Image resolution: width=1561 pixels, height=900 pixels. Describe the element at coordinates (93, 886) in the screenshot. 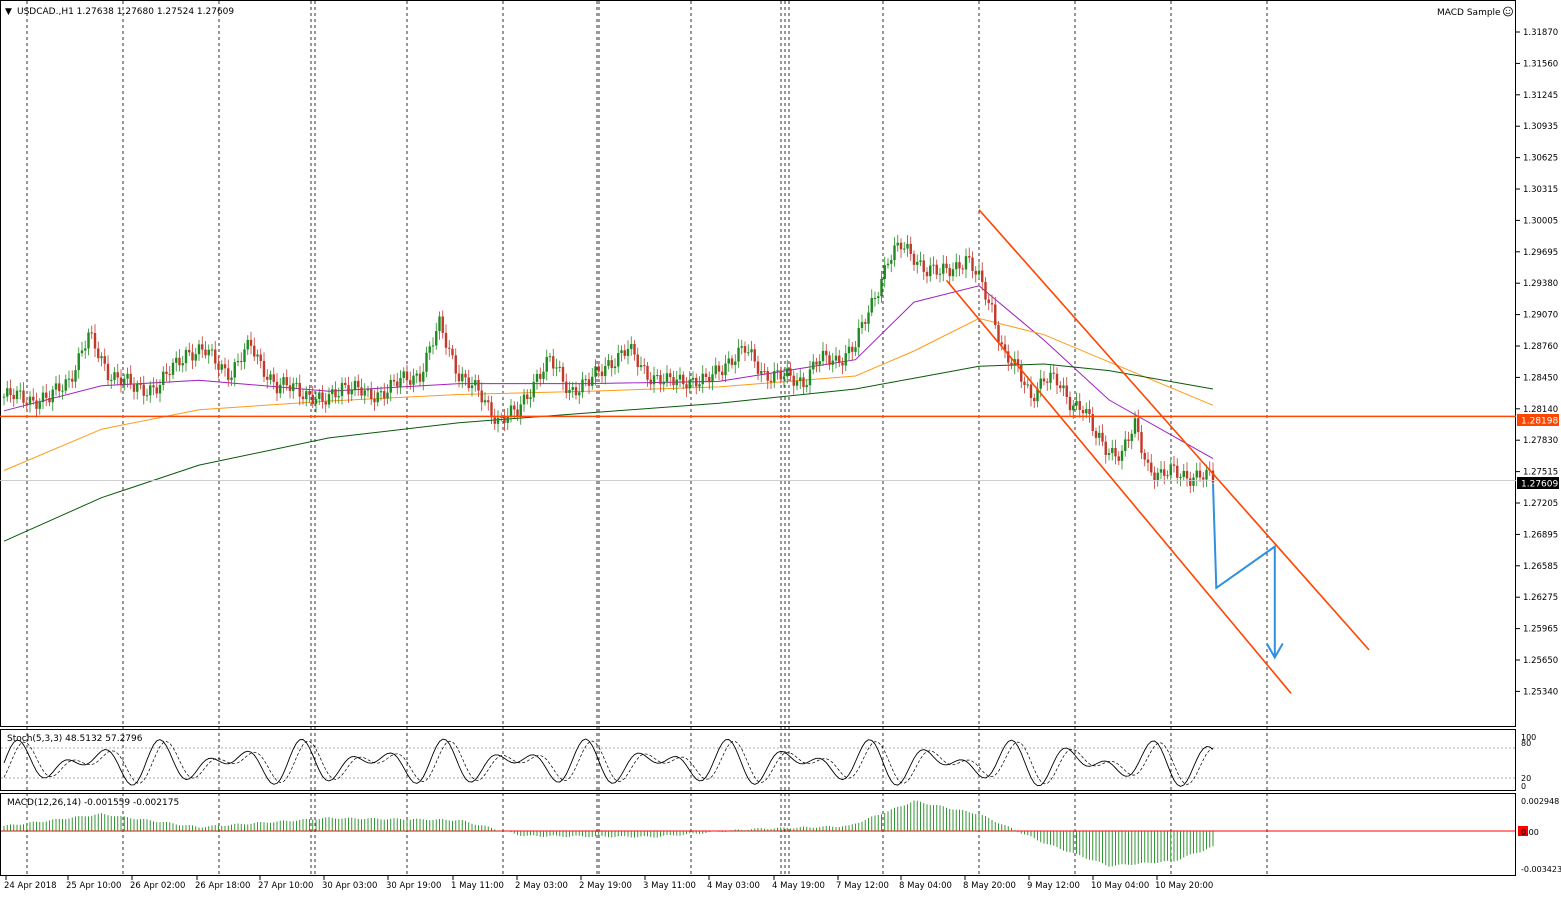

I see `time-label: 25 Apr 10:00` at that location.